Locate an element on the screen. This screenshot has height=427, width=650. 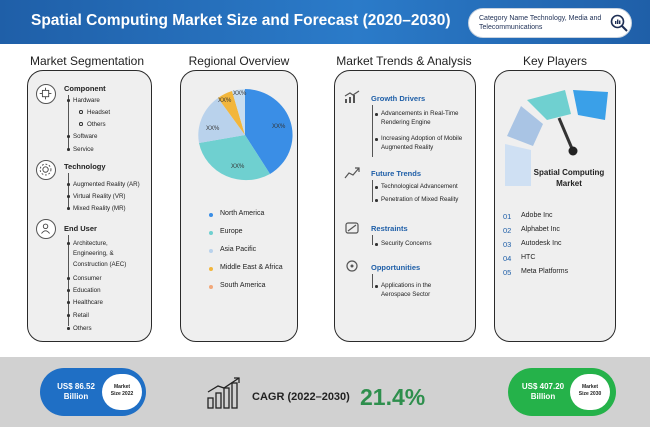
growth-bars-icon is located at coordinates (223, 393).